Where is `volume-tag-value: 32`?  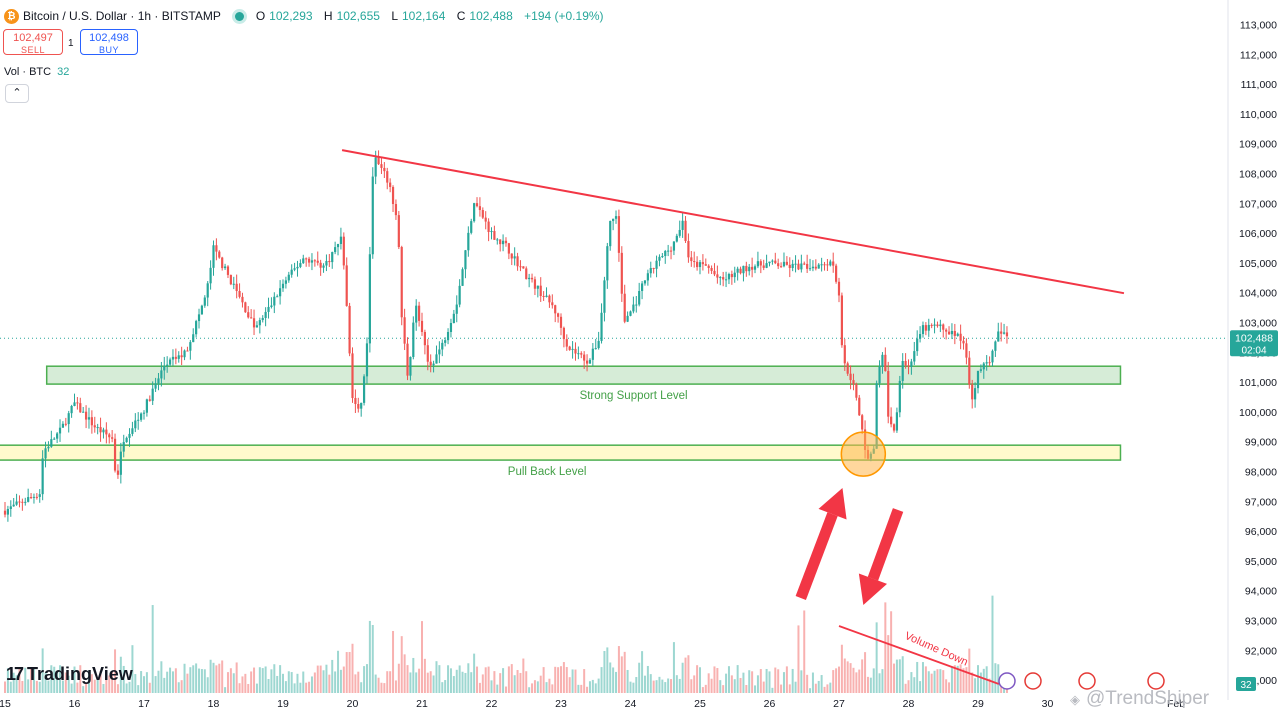
volume-tag-value: 32 is located at coordinates (1246, 685).